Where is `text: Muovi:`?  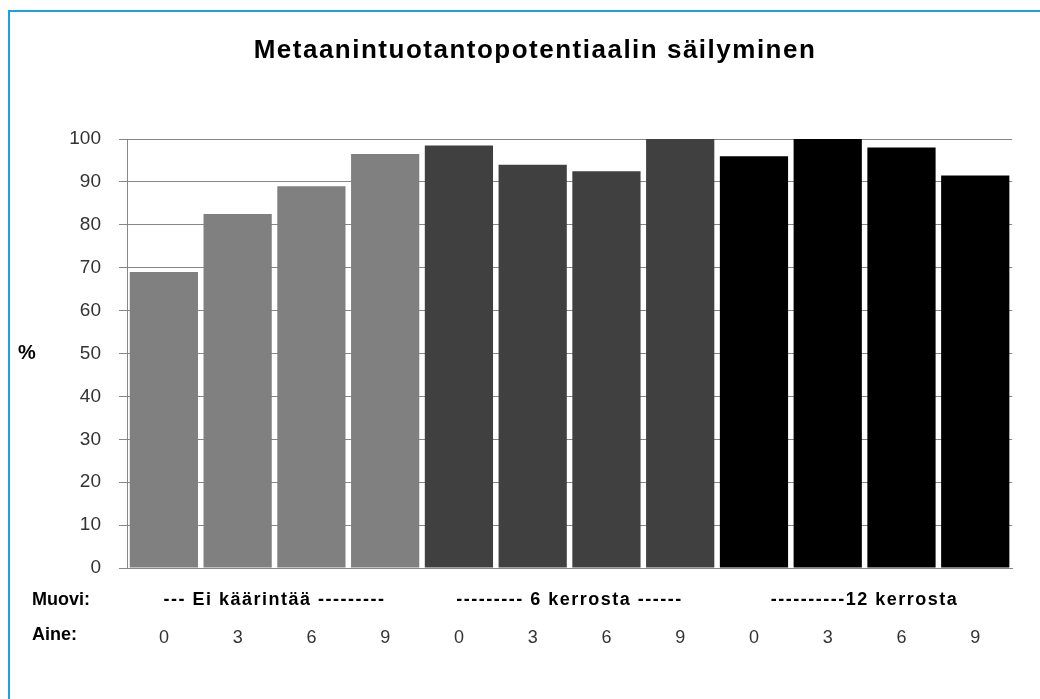
text: Muovi: is located at coordinates (61, 598).